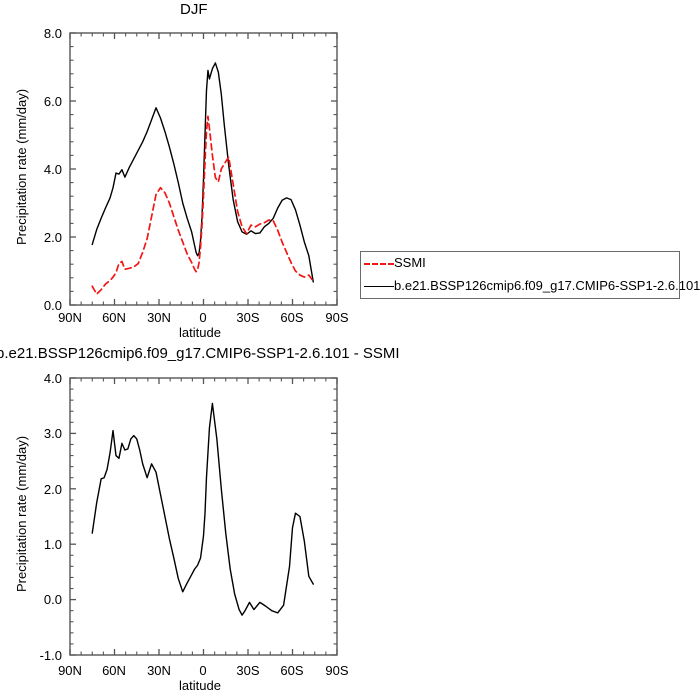 This screenshot has height=700, width=700. I want to click on top-xtick-90N: 90N, so click(70, 317).